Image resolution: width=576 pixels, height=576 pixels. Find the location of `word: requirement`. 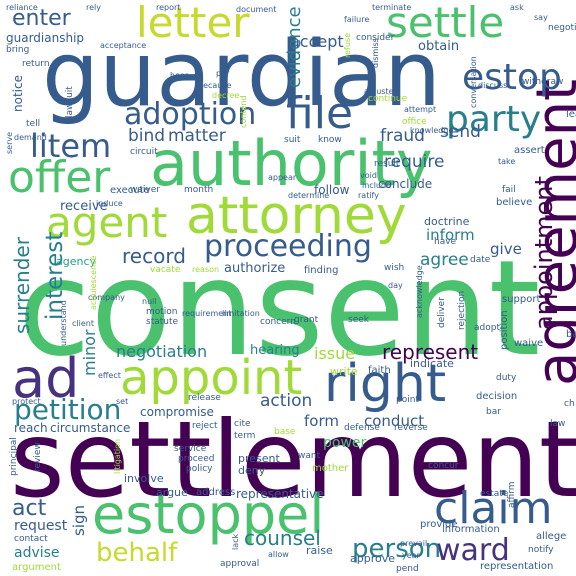

word: requirement is located at coordinates (207, 313).